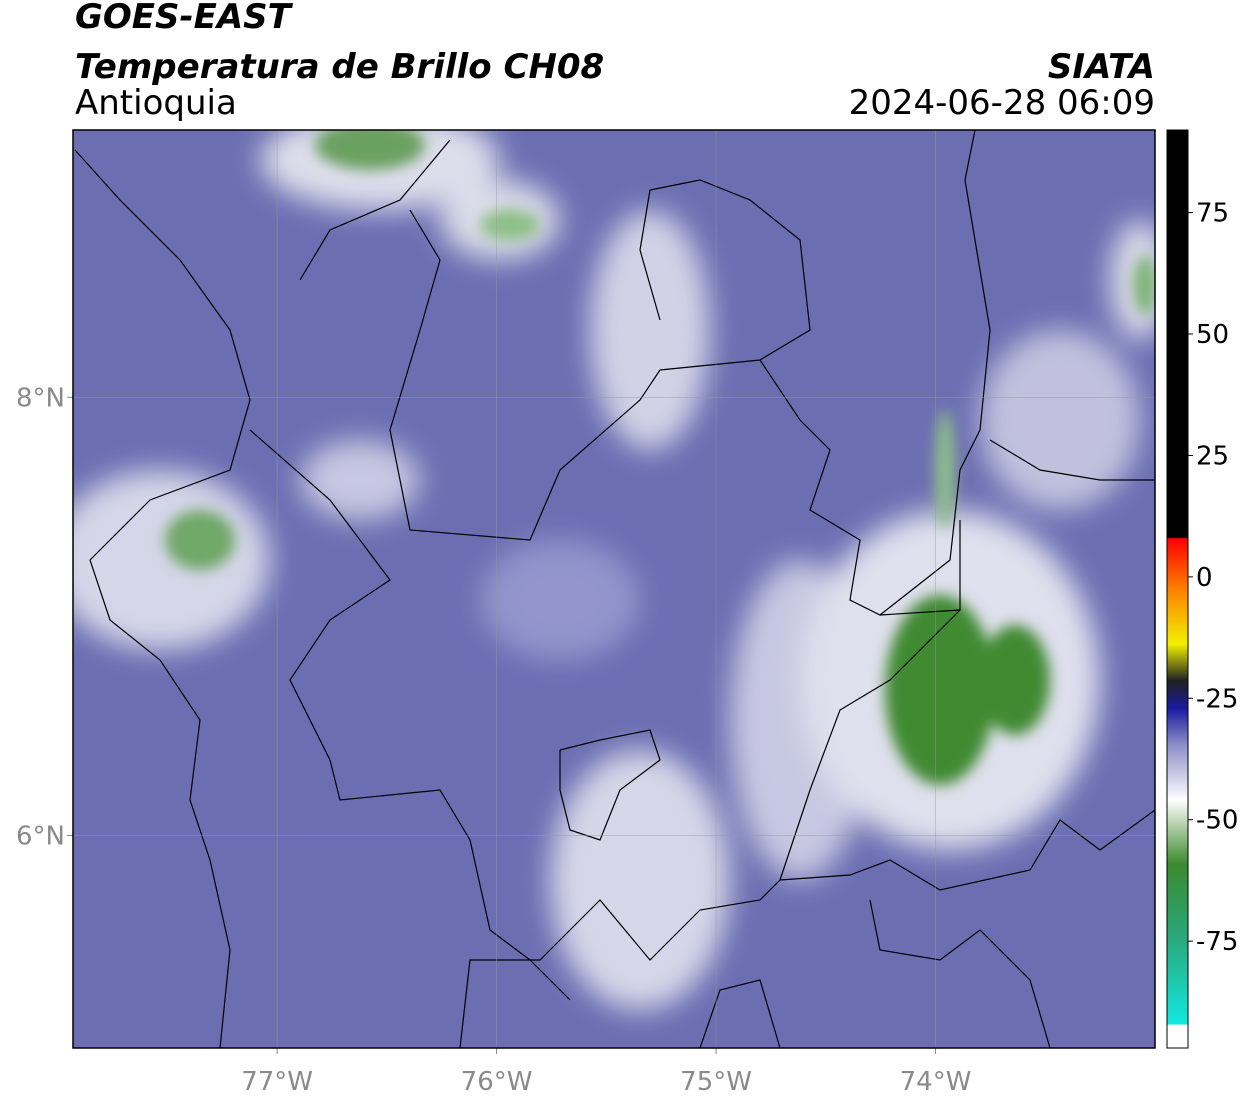 The width and height of the screenshot is (1252, 1099). Describe the element at coordinates (156, 103) in the screenshot. I see `region: Antioquia` at that location.